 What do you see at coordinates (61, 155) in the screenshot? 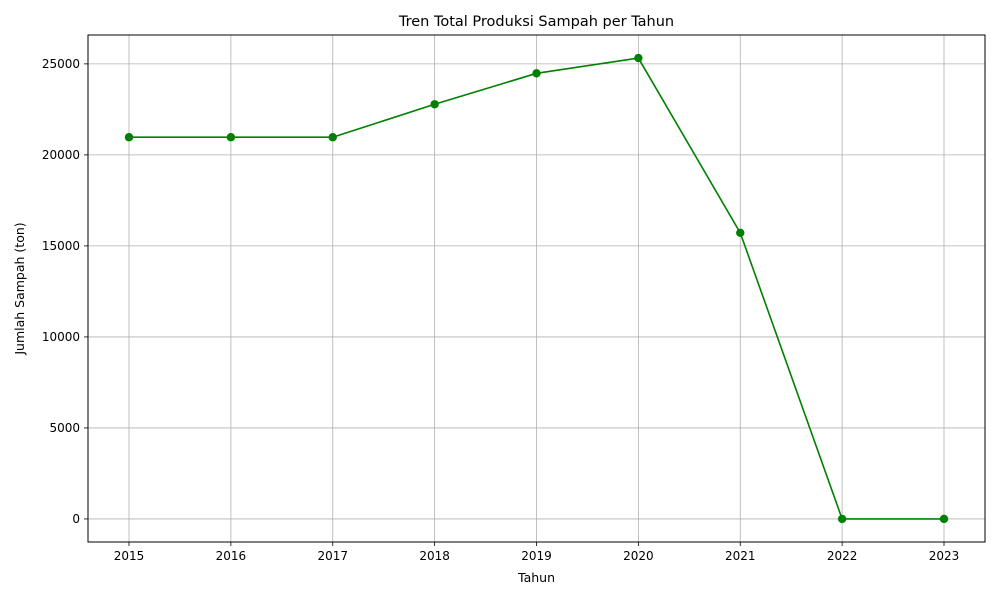
I see `y-tick-label: 20000` at bounding box center [61, 155].